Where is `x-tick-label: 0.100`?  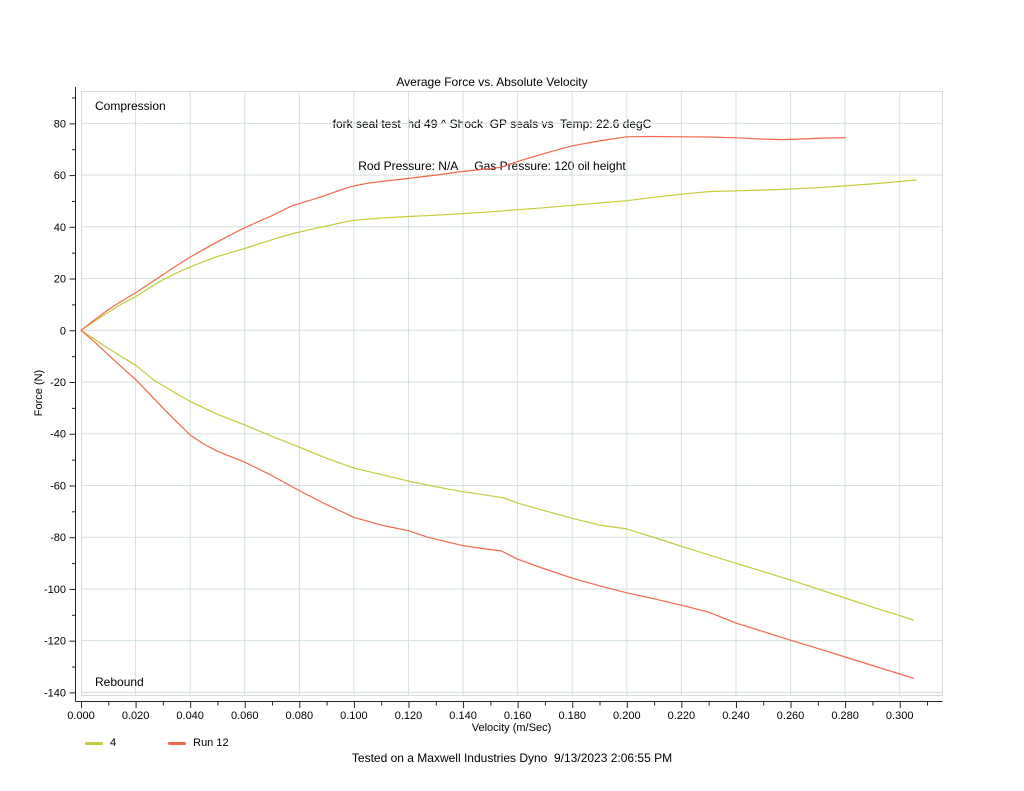
x-tick-label: 0.100 is located at coordinates (354, 716).